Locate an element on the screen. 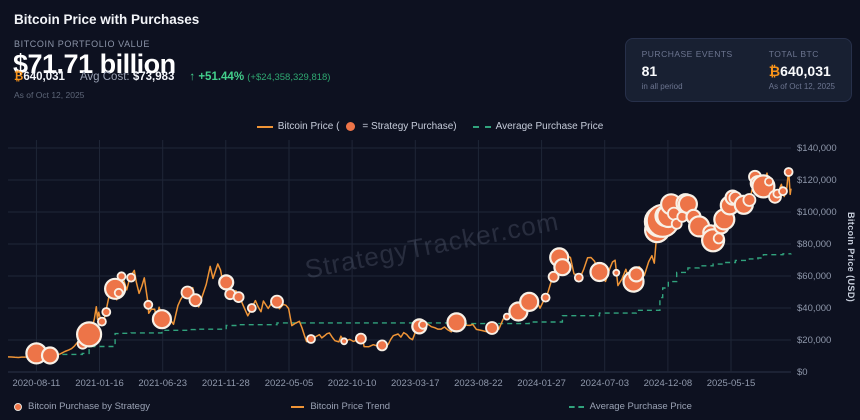  page-title: Bitcoin Price with Purchases is located at coordinates (107, 19).